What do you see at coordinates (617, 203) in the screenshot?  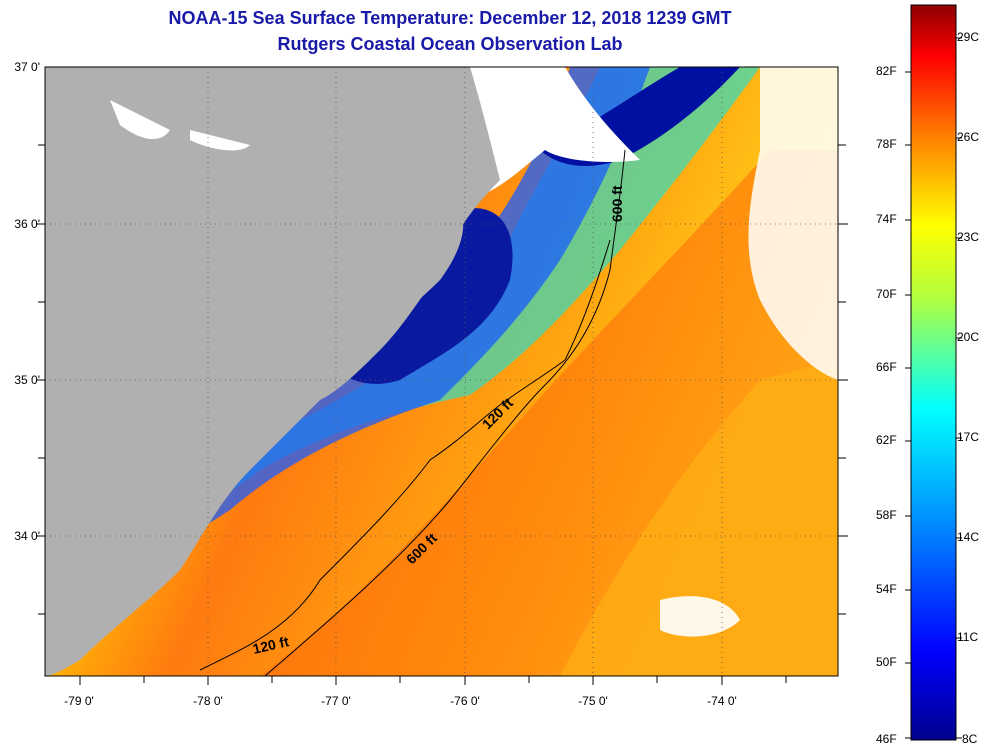 I see `contour-label-600ft-north: 600 ft` at bounding box center [617, 203].